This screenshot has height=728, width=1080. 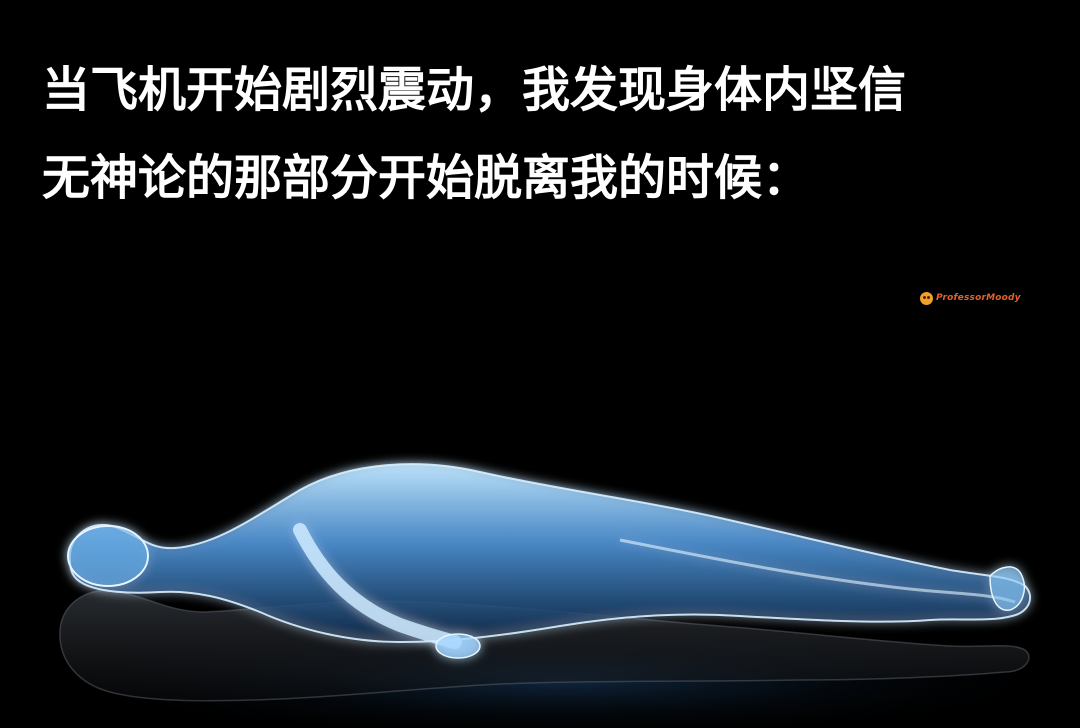 What do you see at coordinates (108, 556) in the screenshot?
I see `spirit-head` at bounding box center [108, 556].